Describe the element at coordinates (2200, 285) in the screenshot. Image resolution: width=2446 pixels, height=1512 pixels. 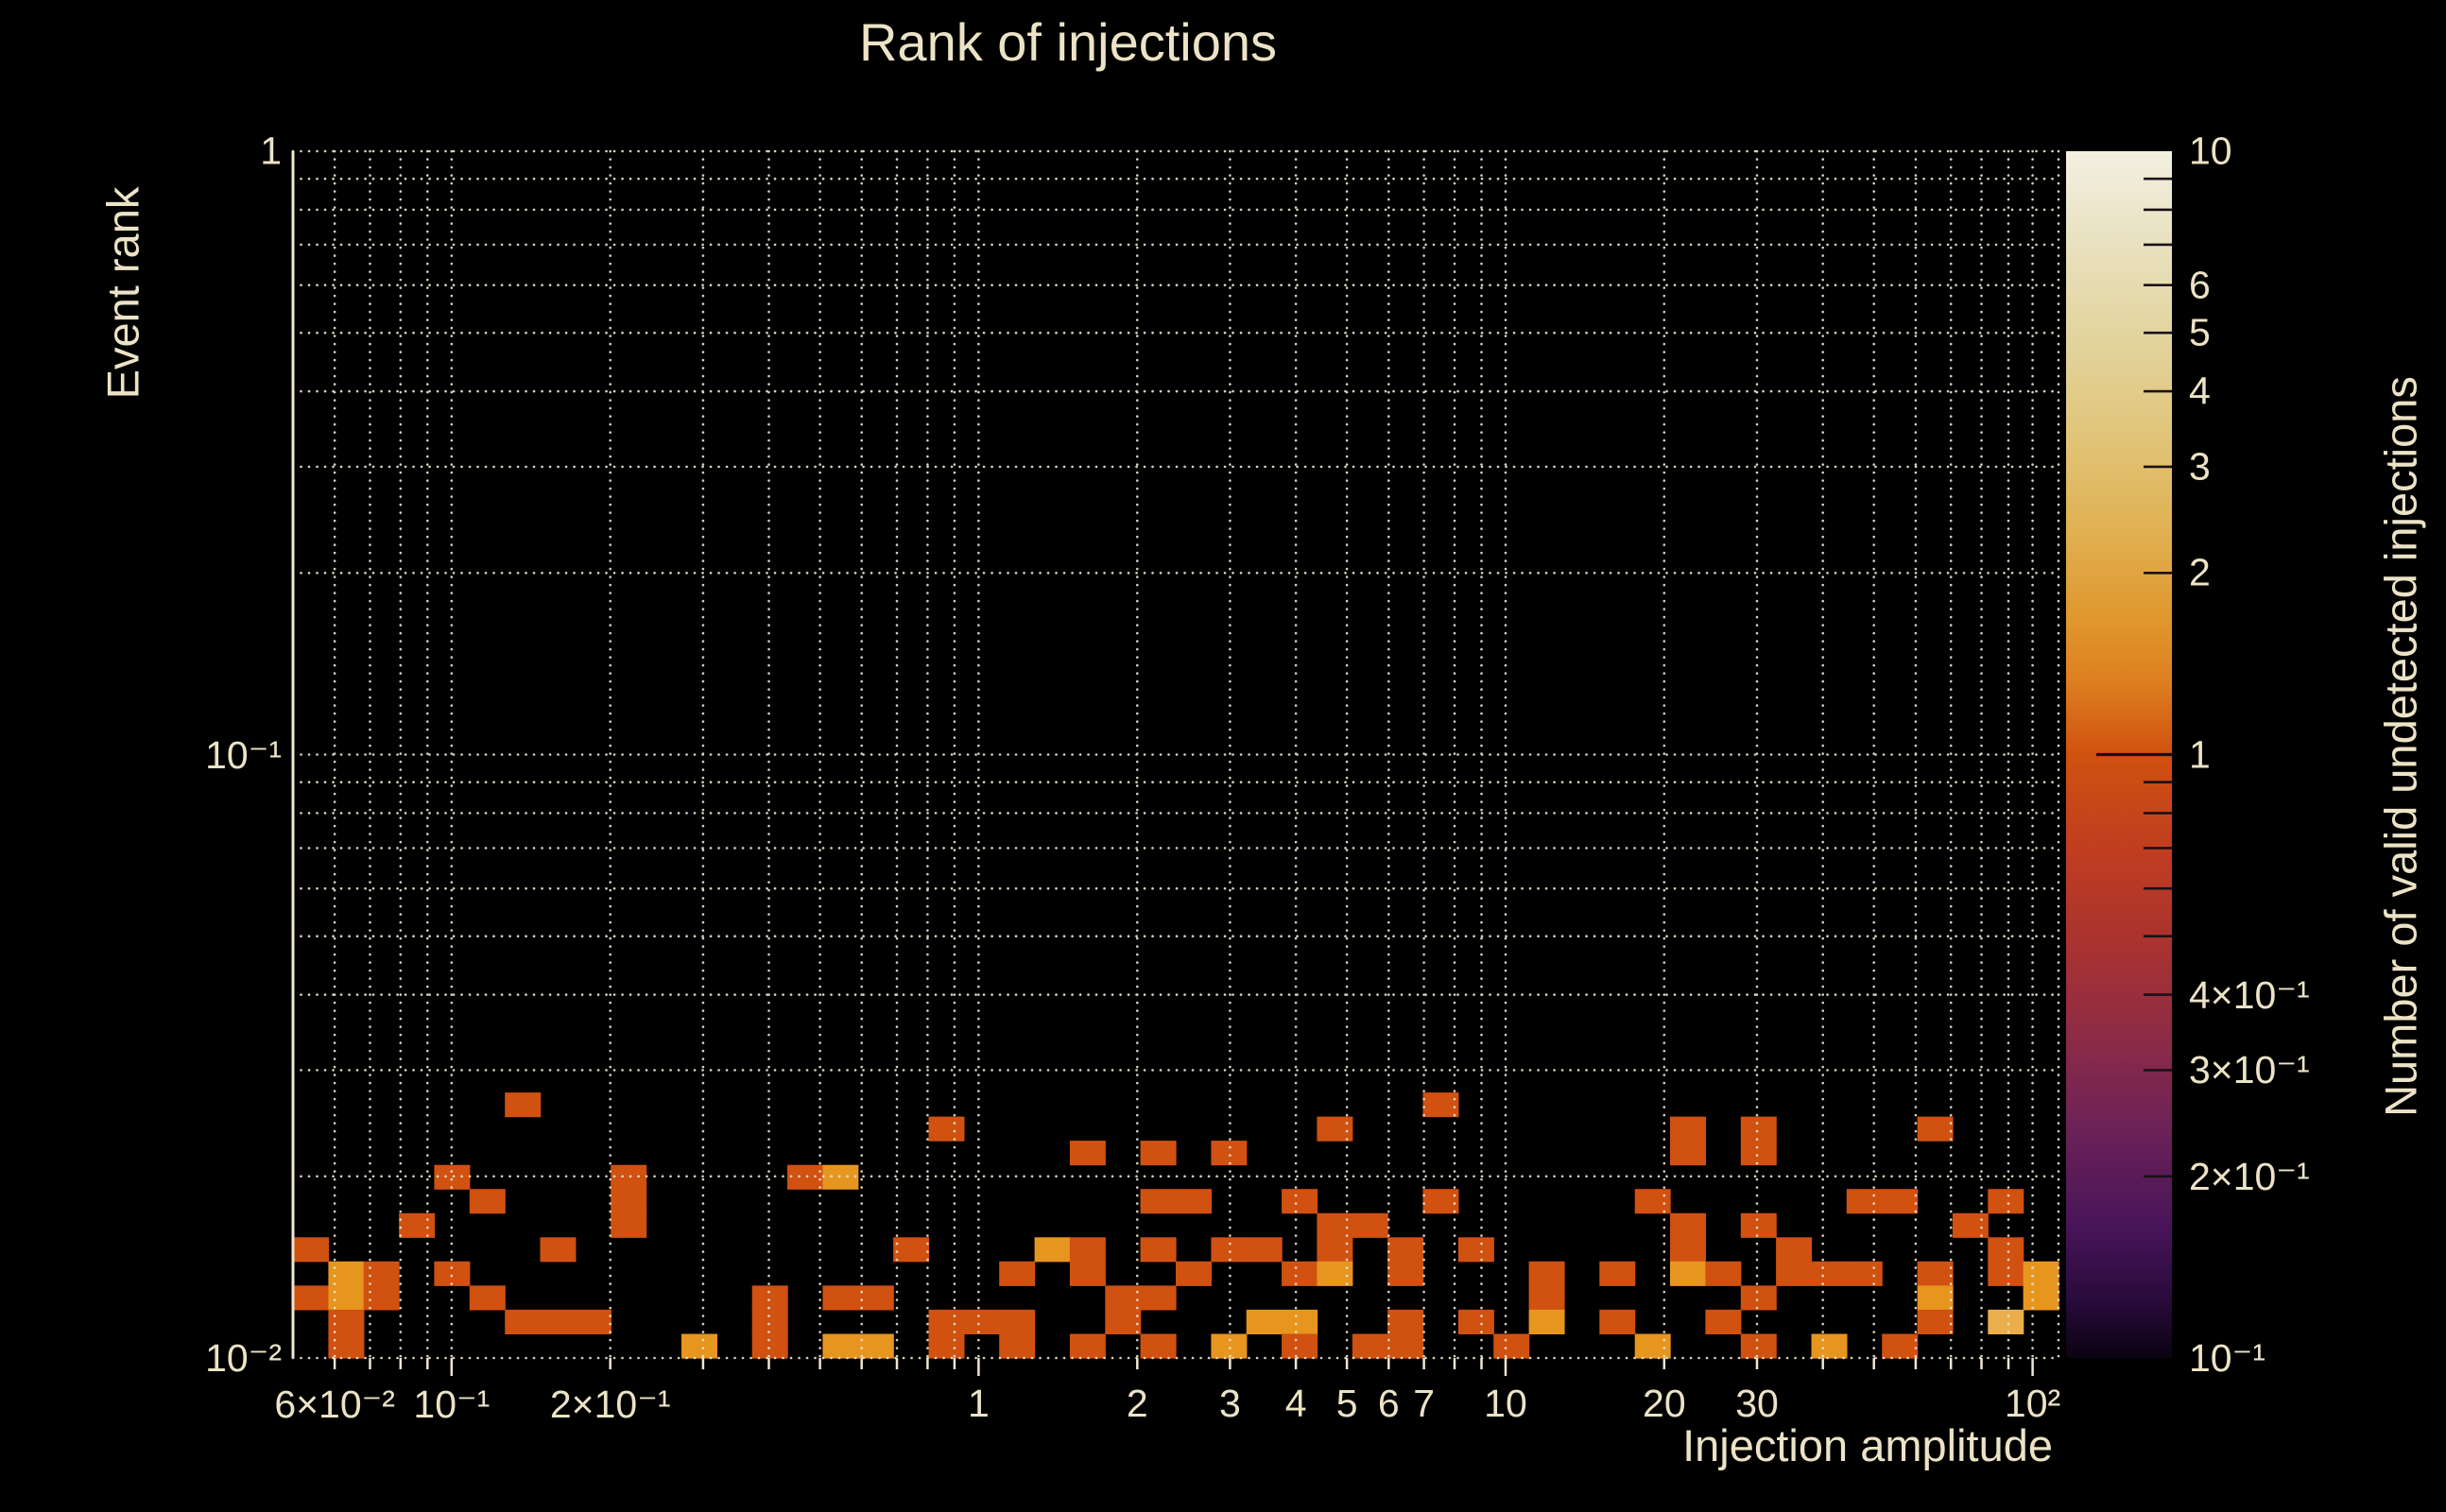
I see `colorbar-tick-label: 6` at that location.